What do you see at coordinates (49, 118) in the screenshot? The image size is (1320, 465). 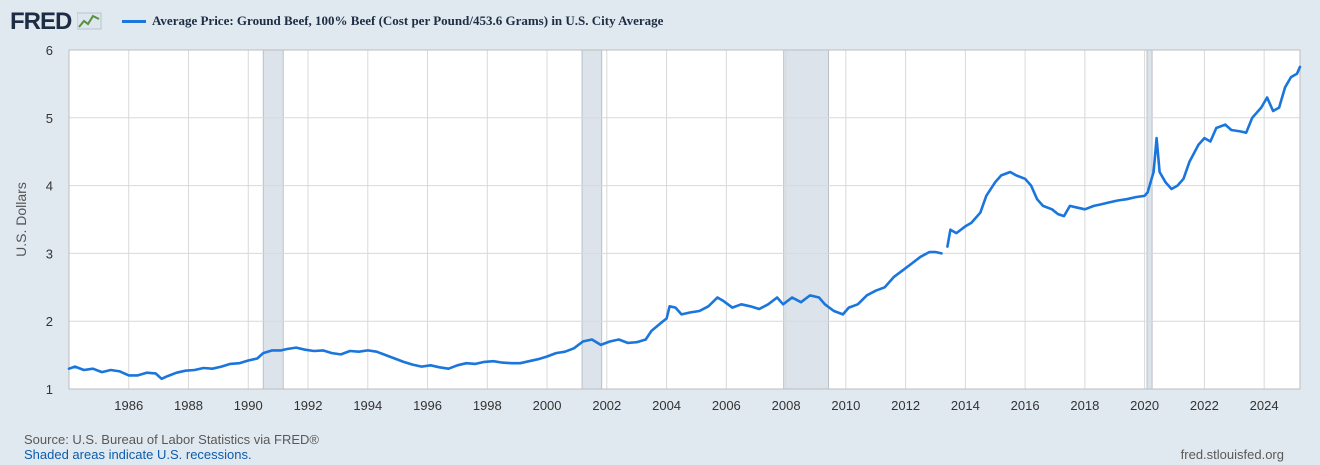 I see `y-tick-label: 5` at bounding box center [49, 118].